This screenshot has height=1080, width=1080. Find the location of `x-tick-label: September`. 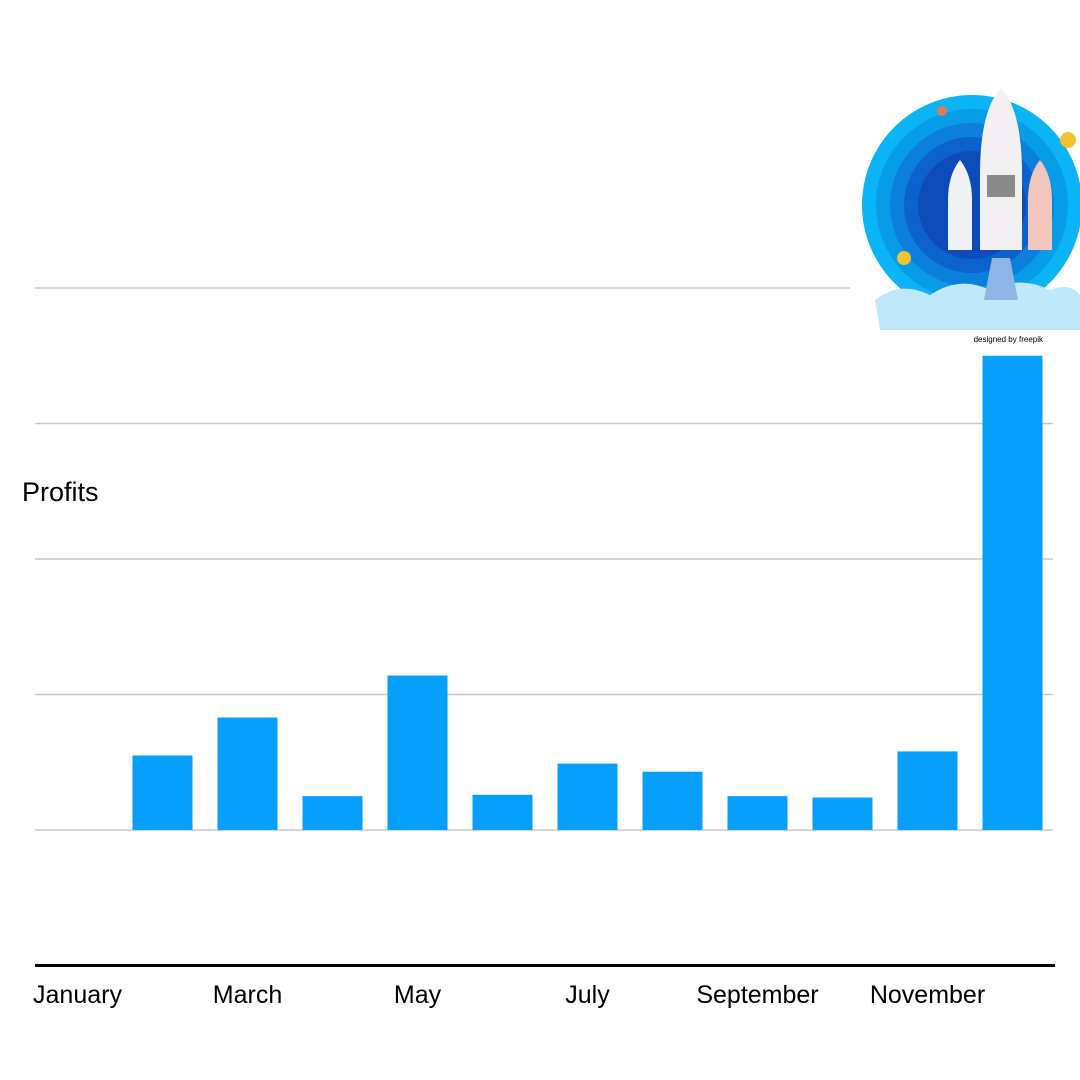

x-tick-label: September is located at coordinates (757, 995).